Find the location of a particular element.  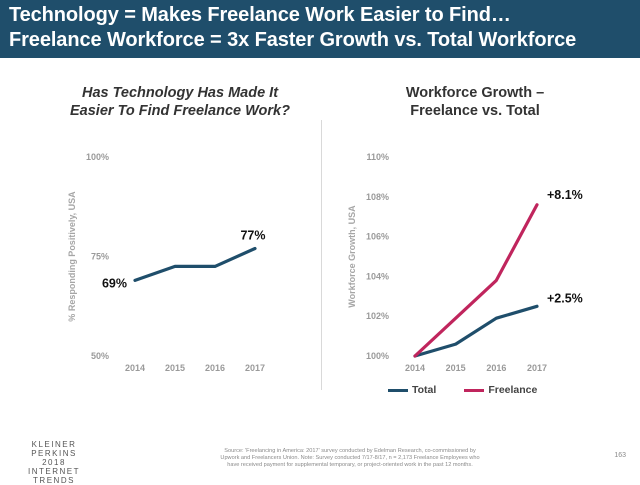

right-series-line-freelance is located at coordinates (476, 280).